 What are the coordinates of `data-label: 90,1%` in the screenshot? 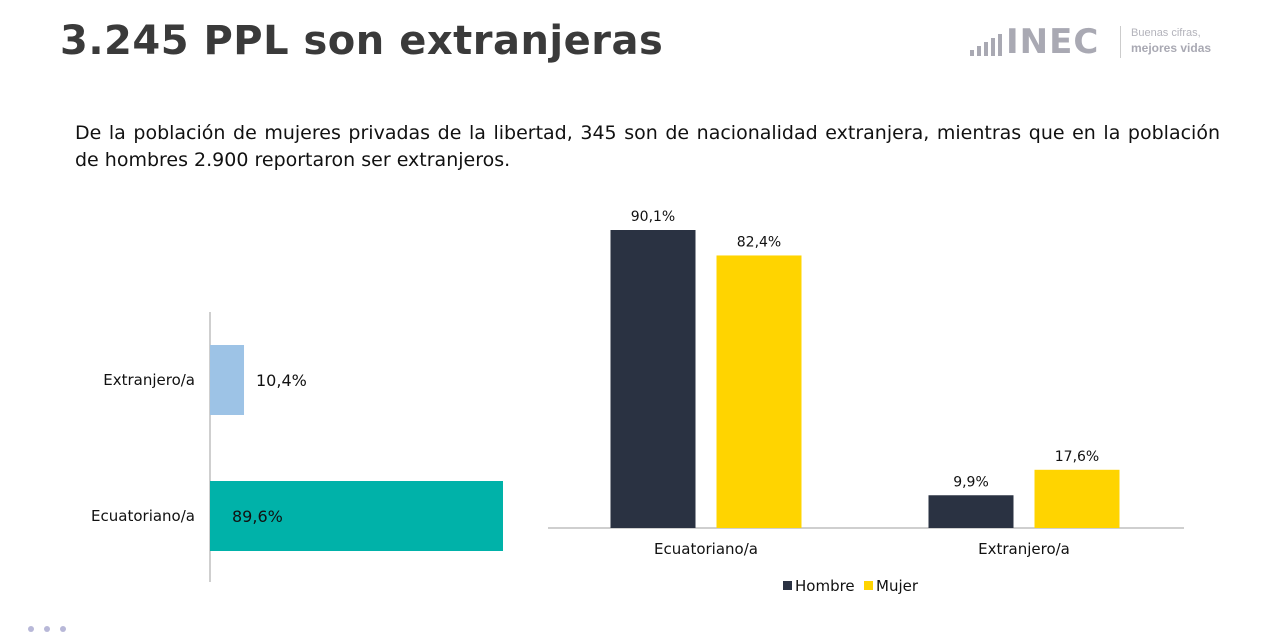 It's located at (653, 217).